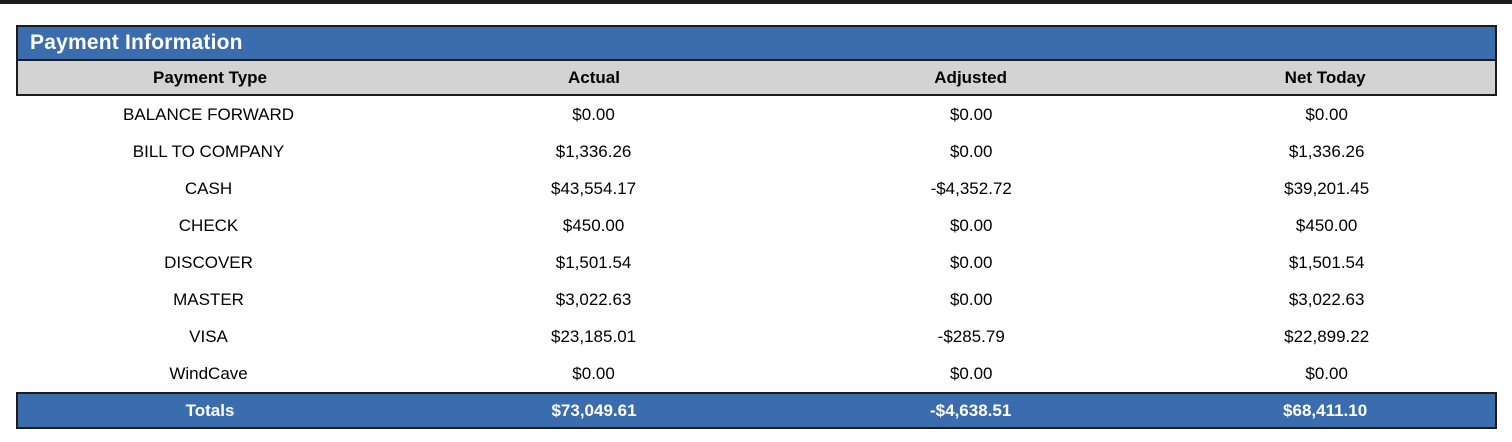 Image resolution: width=1512 pixels, height=442 pixels. I want to click on table-title: Payment Information, so click(136, 42).